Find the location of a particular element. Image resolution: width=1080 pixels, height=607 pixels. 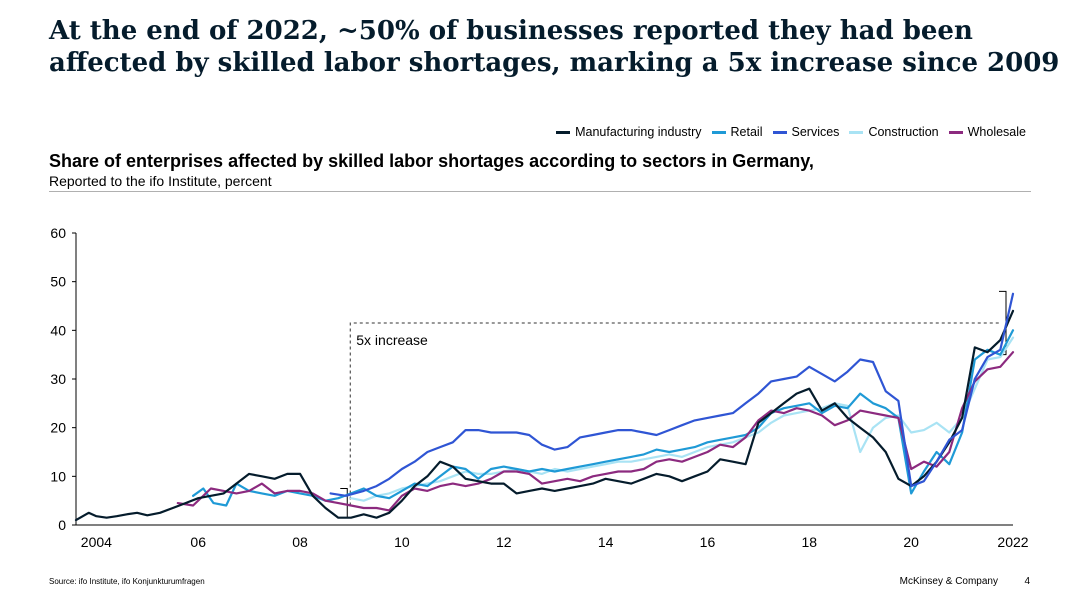

x-tick-label: 20 is located at coordinates (911, 542).